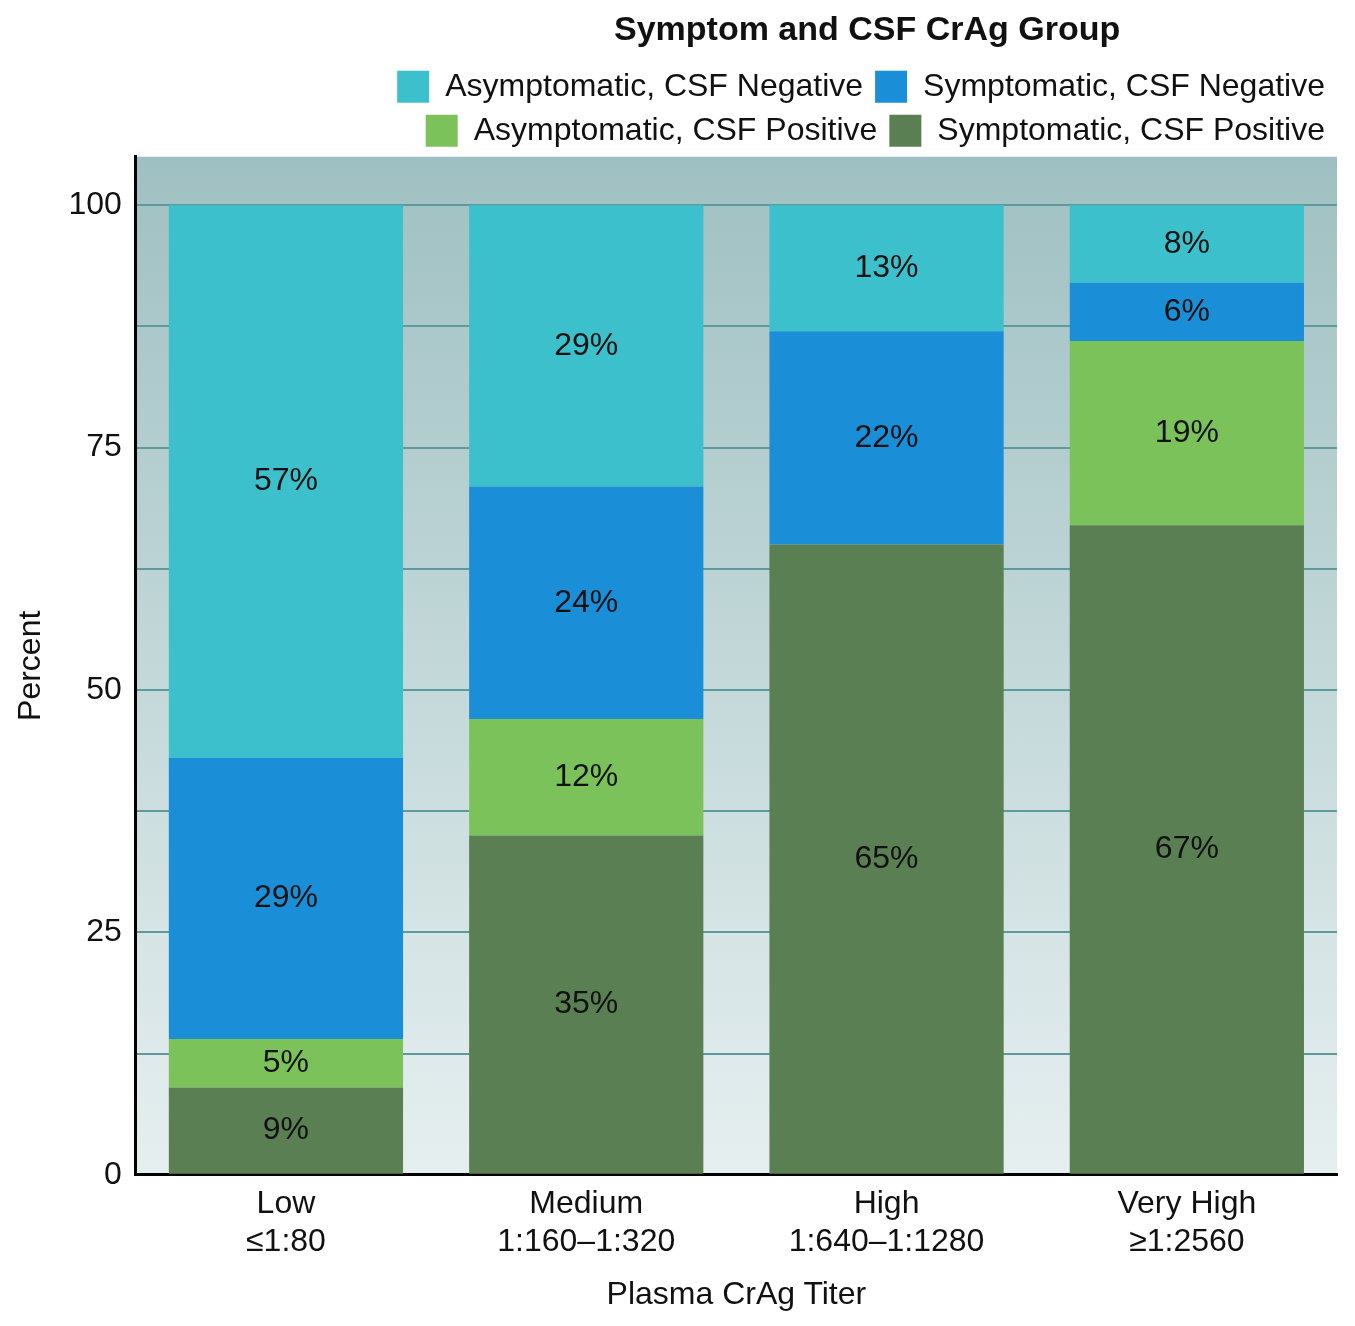 The width and height of the screenshot is (1355, 1326). I want to click on data-label: 22%, so click(886, 435).